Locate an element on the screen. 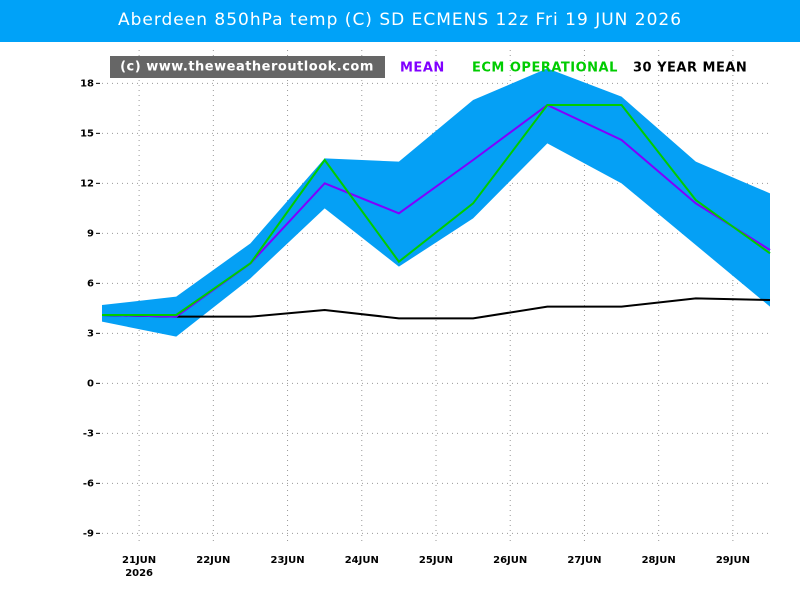 The width and height of the screenshot is (800, 600). x-tick-label: 21JUN is located at coordinates (139, 560).